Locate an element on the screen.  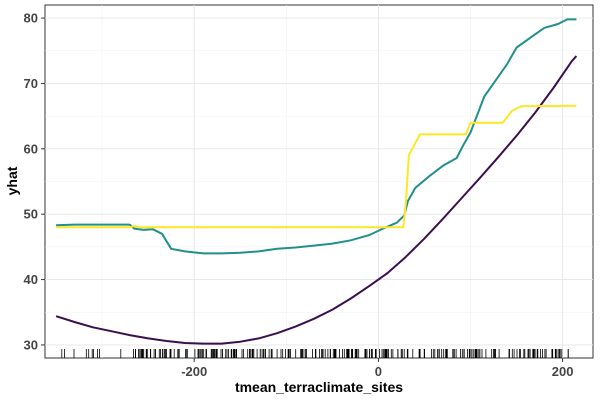
y-tick-label: 60 is located at coordinates (31, 148).